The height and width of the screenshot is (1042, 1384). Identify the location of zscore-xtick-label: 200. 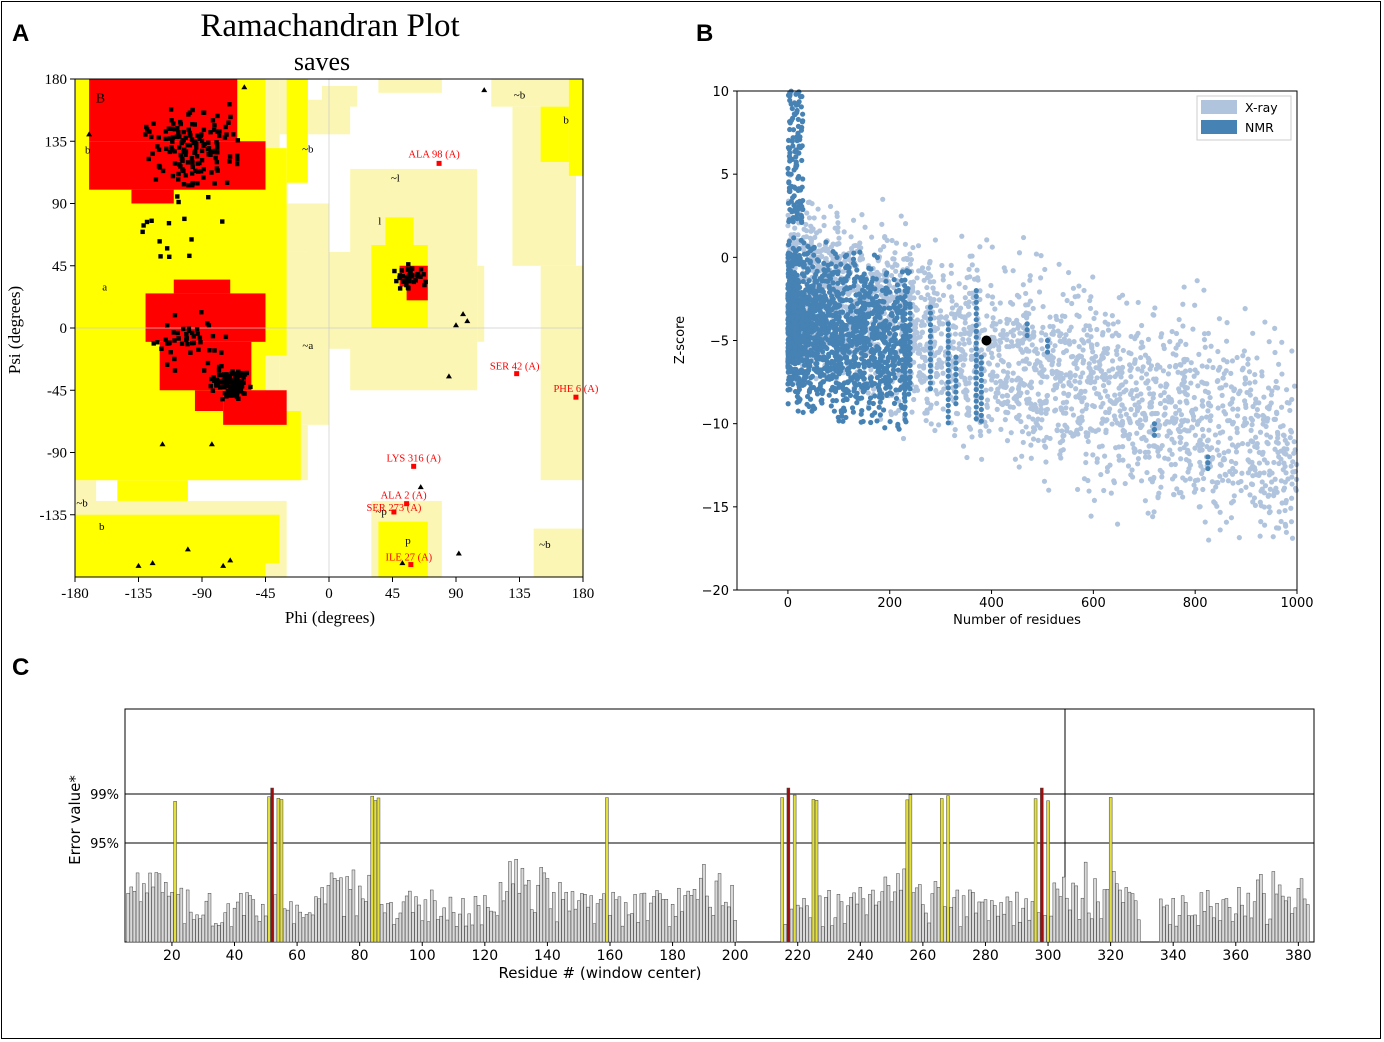
(889, 603).